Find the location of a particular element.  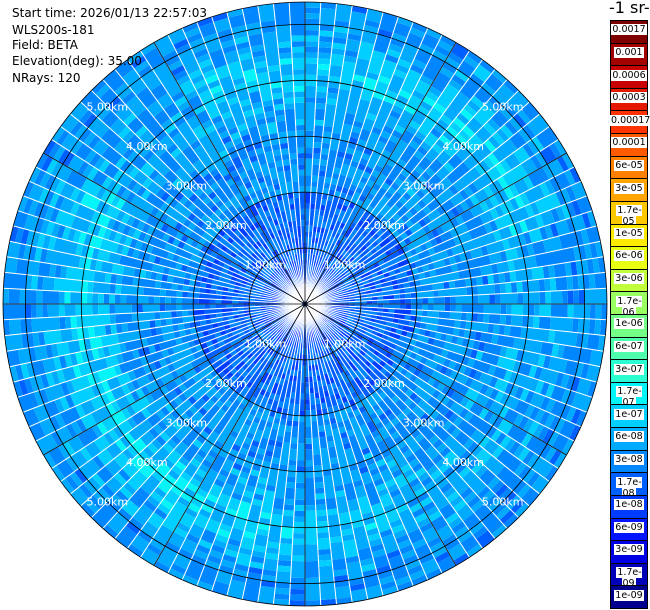

instrument-label: WLS200s-181 is located at coordinates (53, 30).